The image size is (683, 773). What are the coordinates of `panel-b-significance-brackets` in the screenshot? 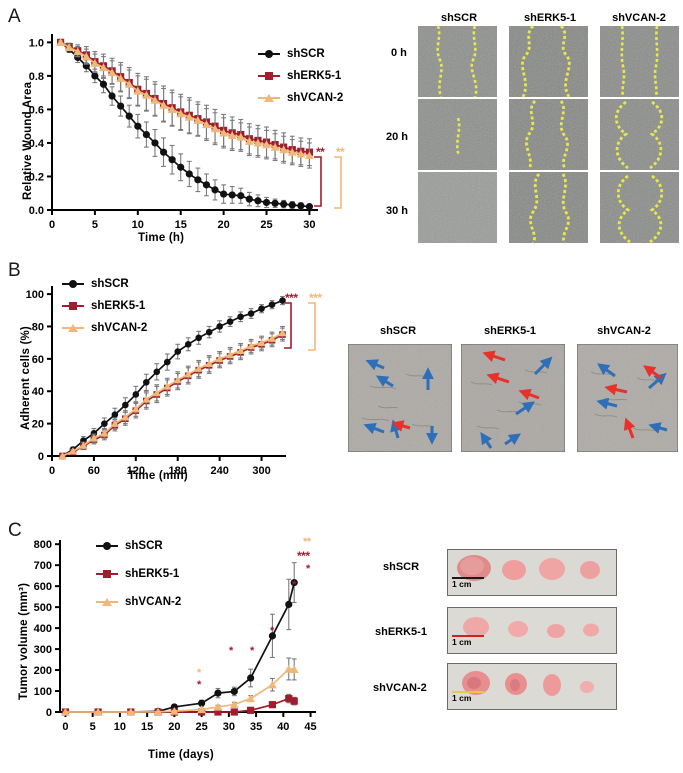 It's located at (300, 326).